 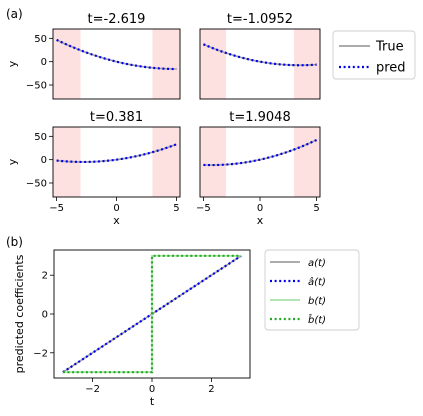 What do you see at coordinates (19, 313) in the screenshot?
I see `y-axis-label: predicted coefficients` at bounding box center [19, 313].